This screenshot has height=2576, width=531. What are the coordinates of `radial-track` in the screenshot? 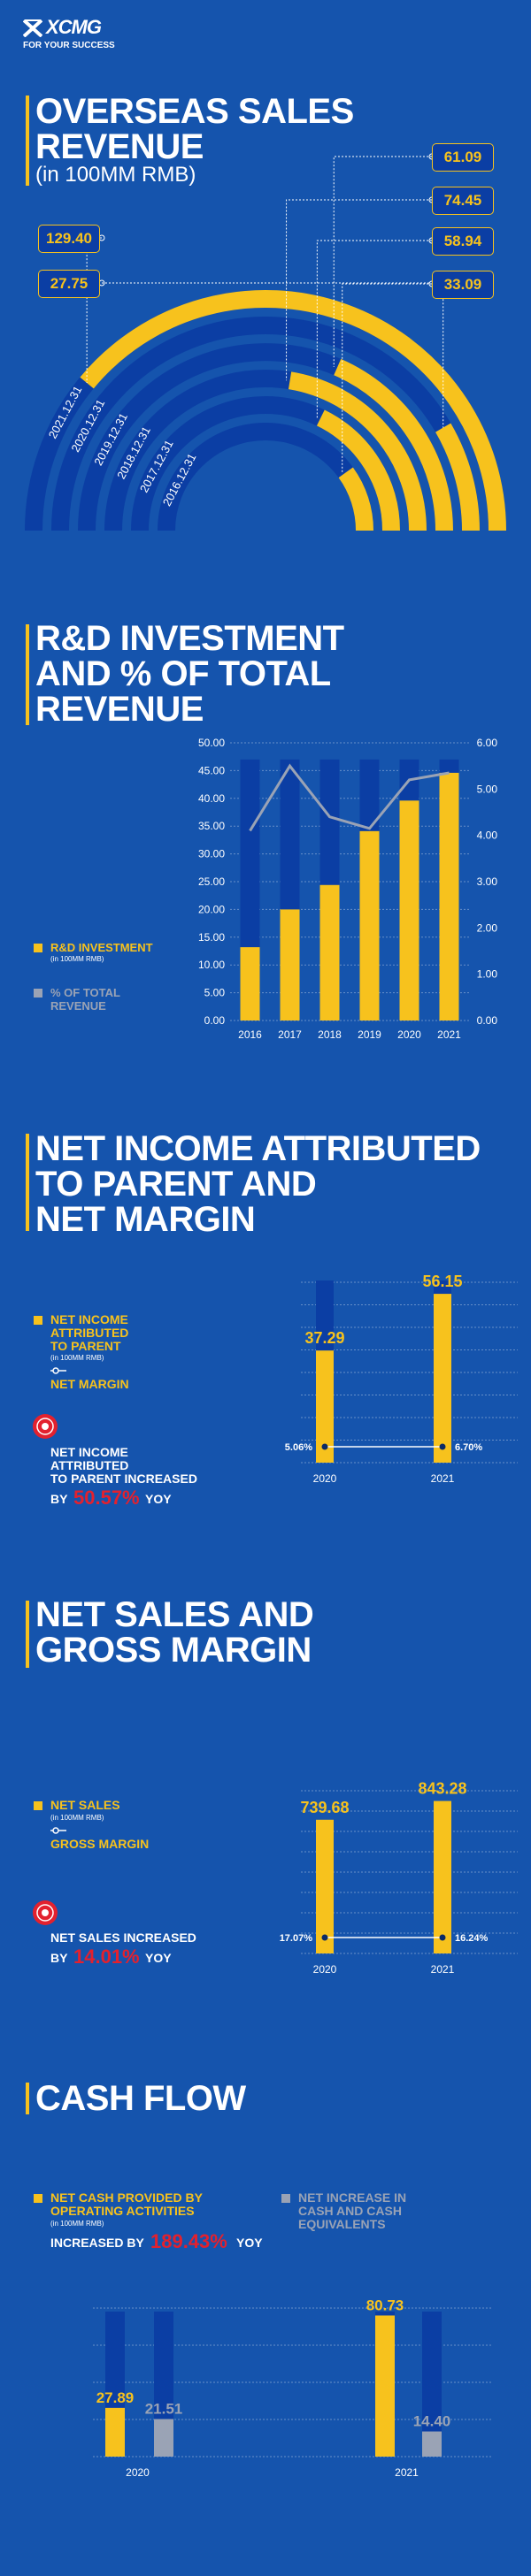 It's located at (265, 477).